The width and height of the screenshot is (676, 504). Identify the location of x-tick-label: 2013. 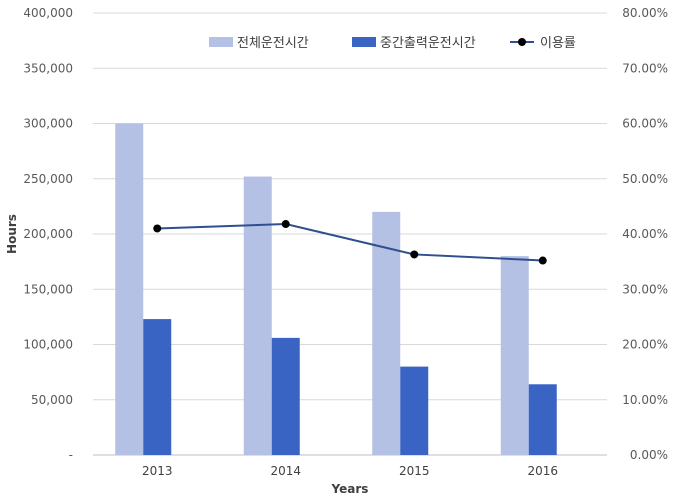
(157, 471).